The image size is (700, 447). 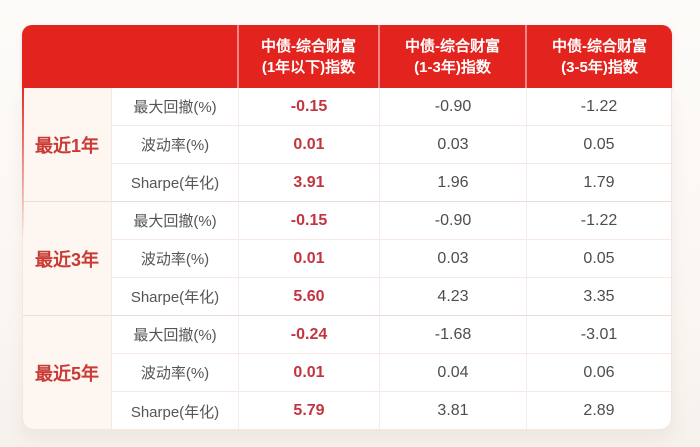 I want to click on value-cell: 0.04, so click(x=452, y=373).